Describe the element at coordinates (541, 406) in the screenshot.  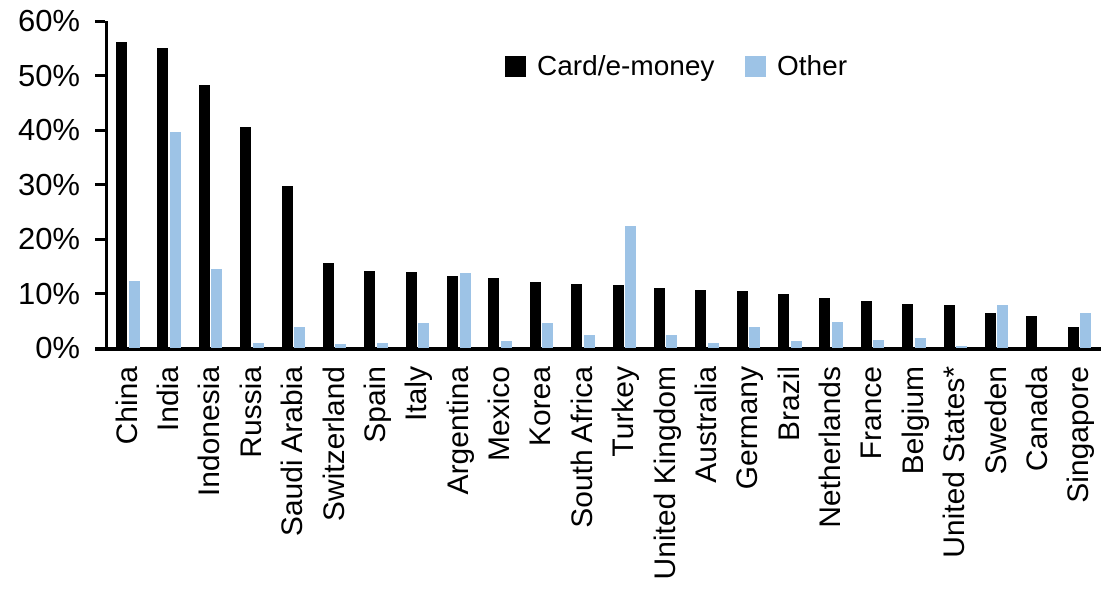
I see `x-axis-category-label: Korea` at that location.